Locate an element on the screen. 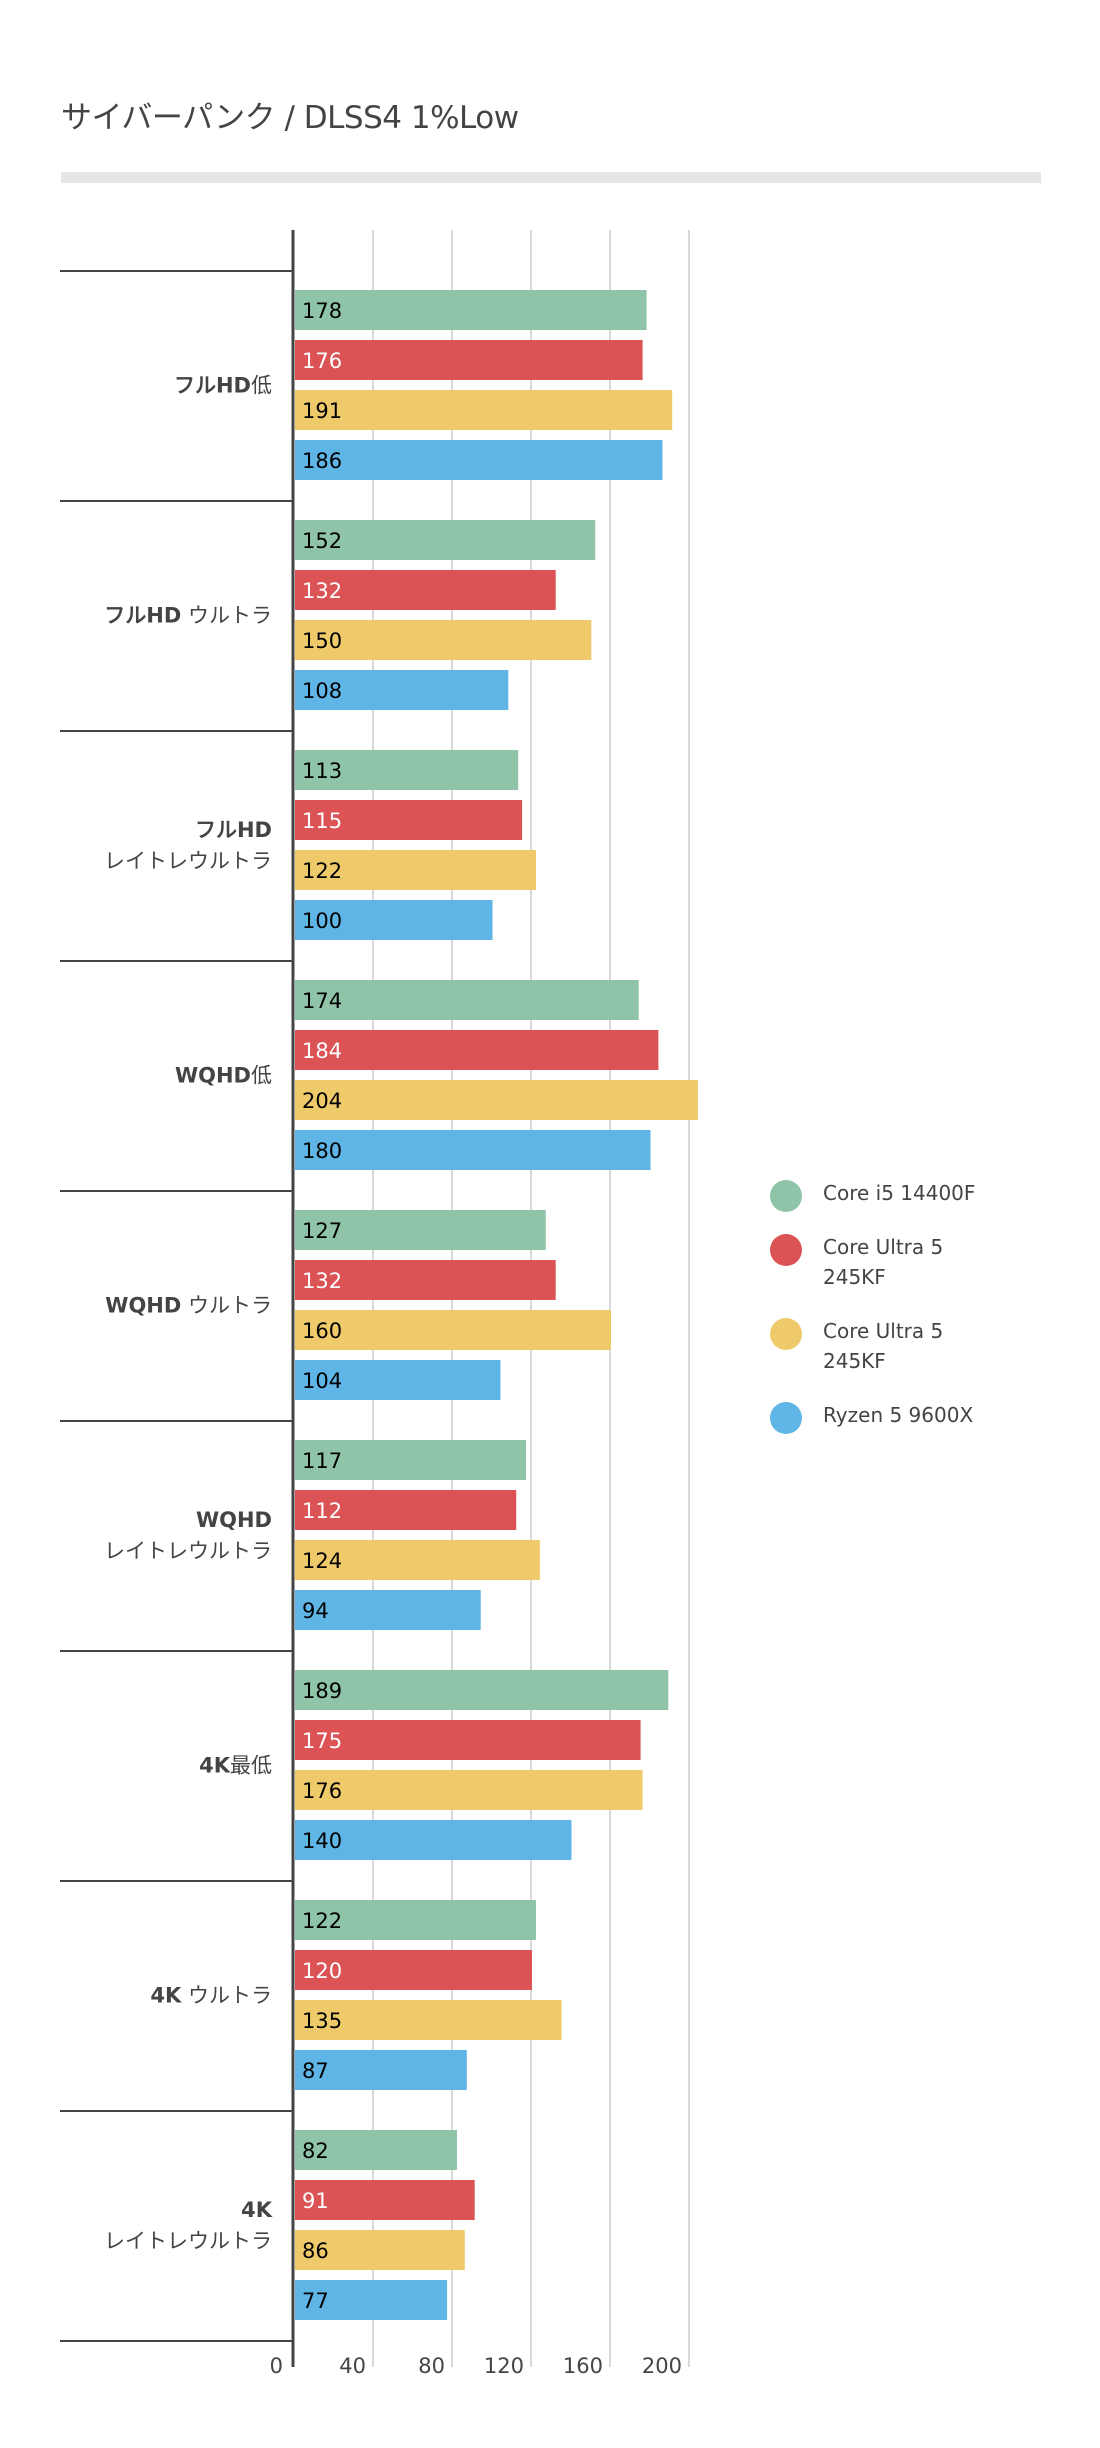  data-label: 82 is located at coordinates (315, 2151).